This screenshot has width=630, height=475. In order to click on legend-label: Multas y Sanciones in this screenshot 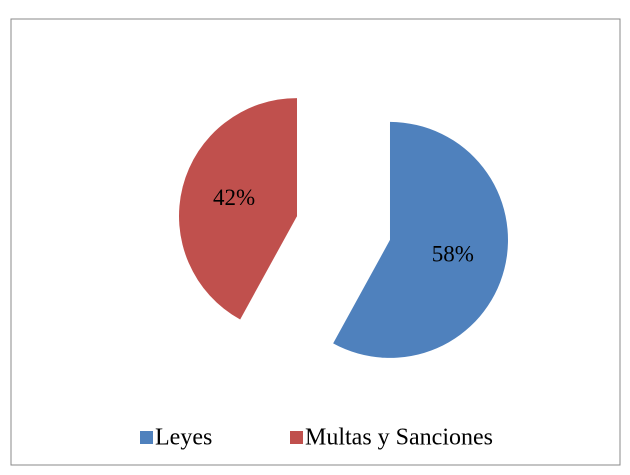, I will do `click(399, 438)`.